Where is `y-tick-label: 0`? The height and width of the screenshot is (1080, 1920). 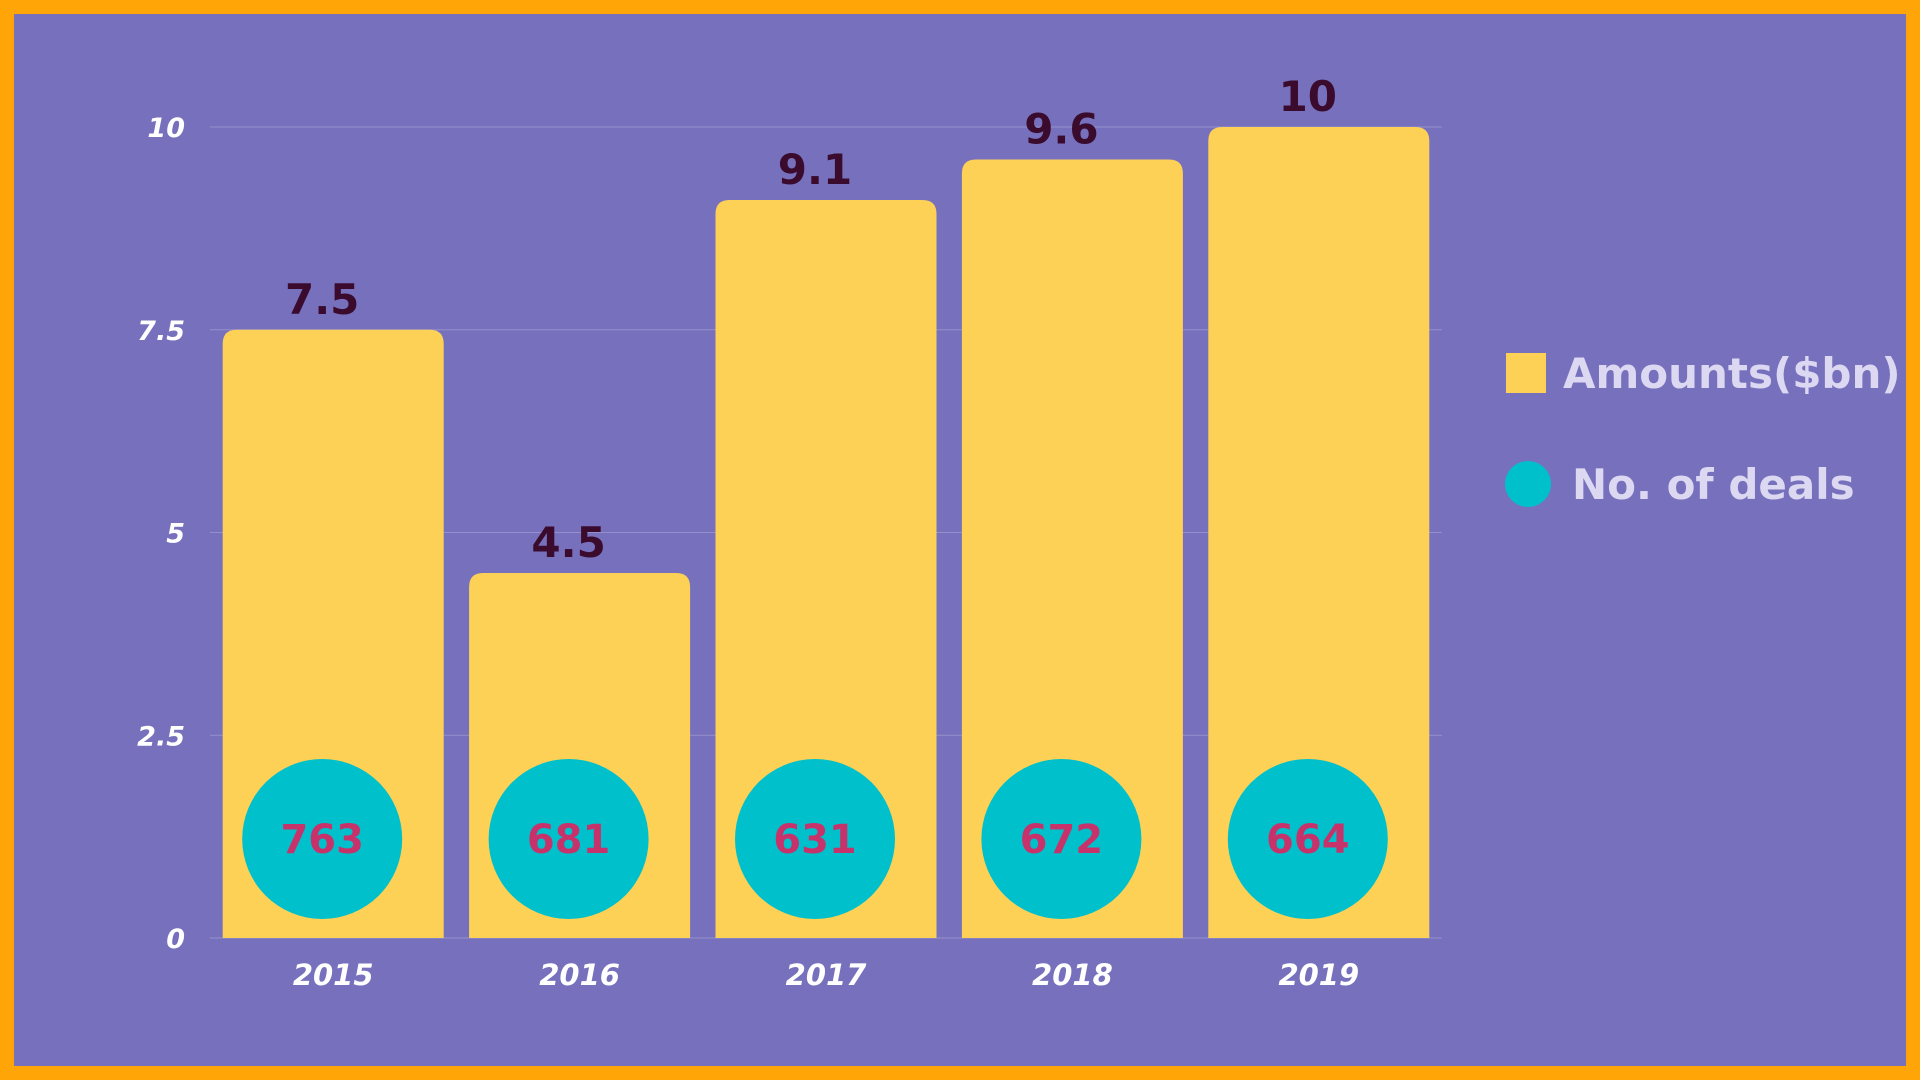 y-tick-label: 0 is located at coordinates (175, 939).